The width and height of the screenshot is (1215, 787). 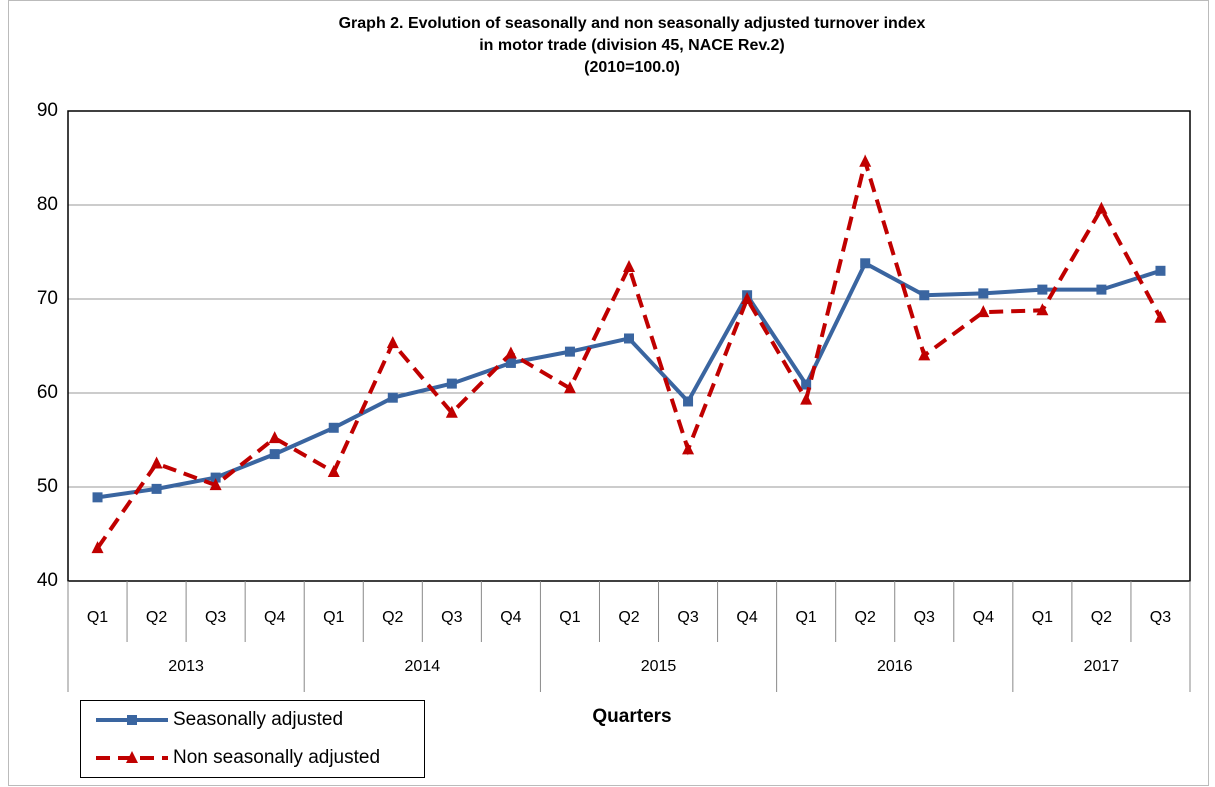 I want to click on y-tick-label: 40, so click(x=47, y=580).